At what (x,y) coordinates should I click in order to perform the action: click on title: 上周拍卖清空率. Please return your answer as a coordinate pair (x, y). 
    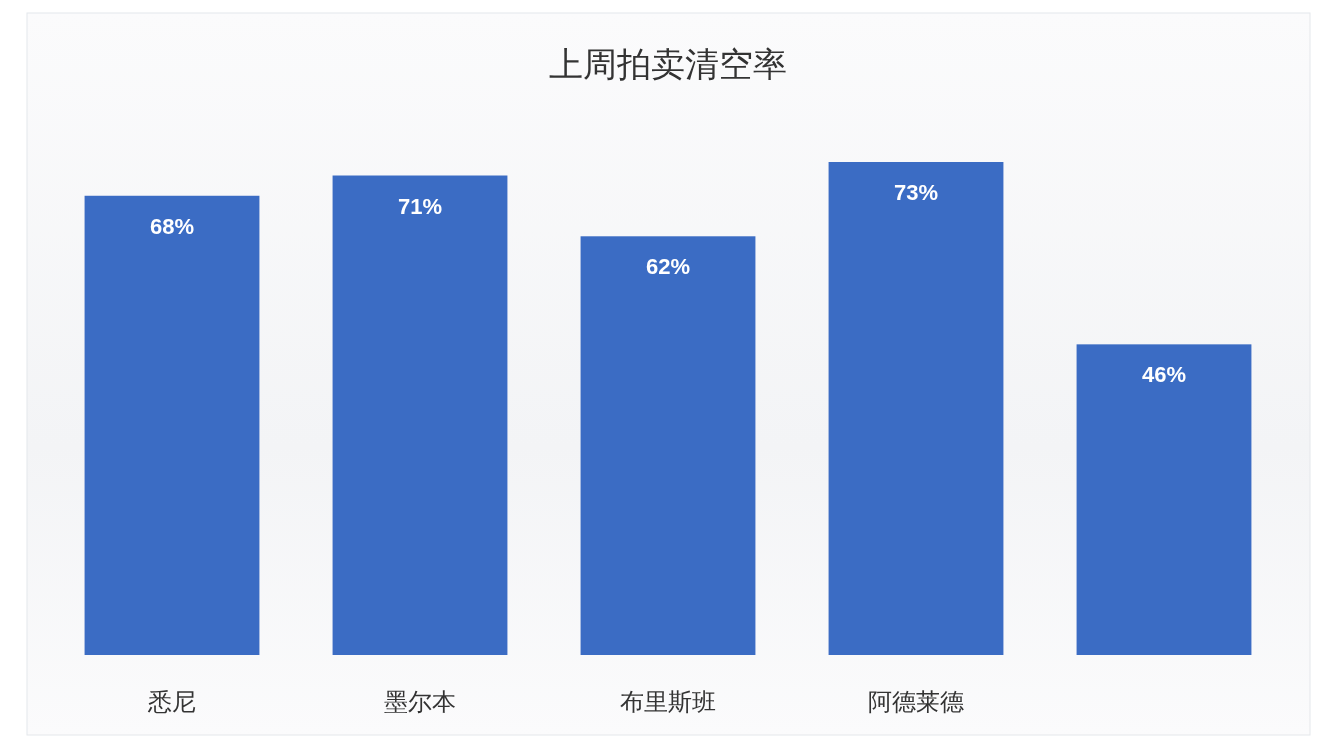
    Looking at the image, I should click on (668, 64).